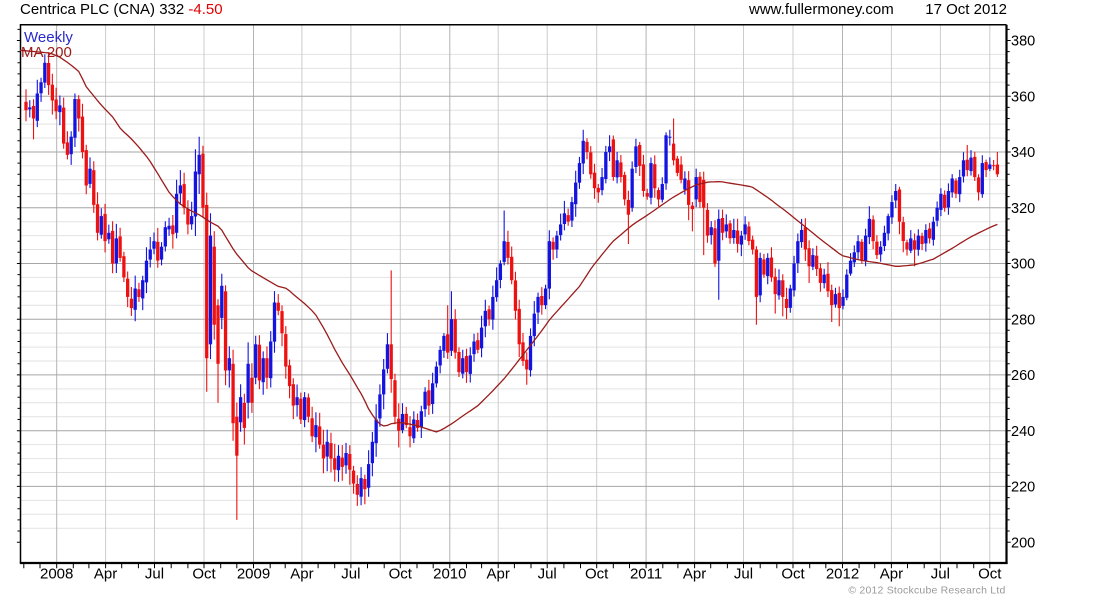 The height and width of the screenshot is (605, 1100). I want to click on svg-text: 2008, so click(56, 574).